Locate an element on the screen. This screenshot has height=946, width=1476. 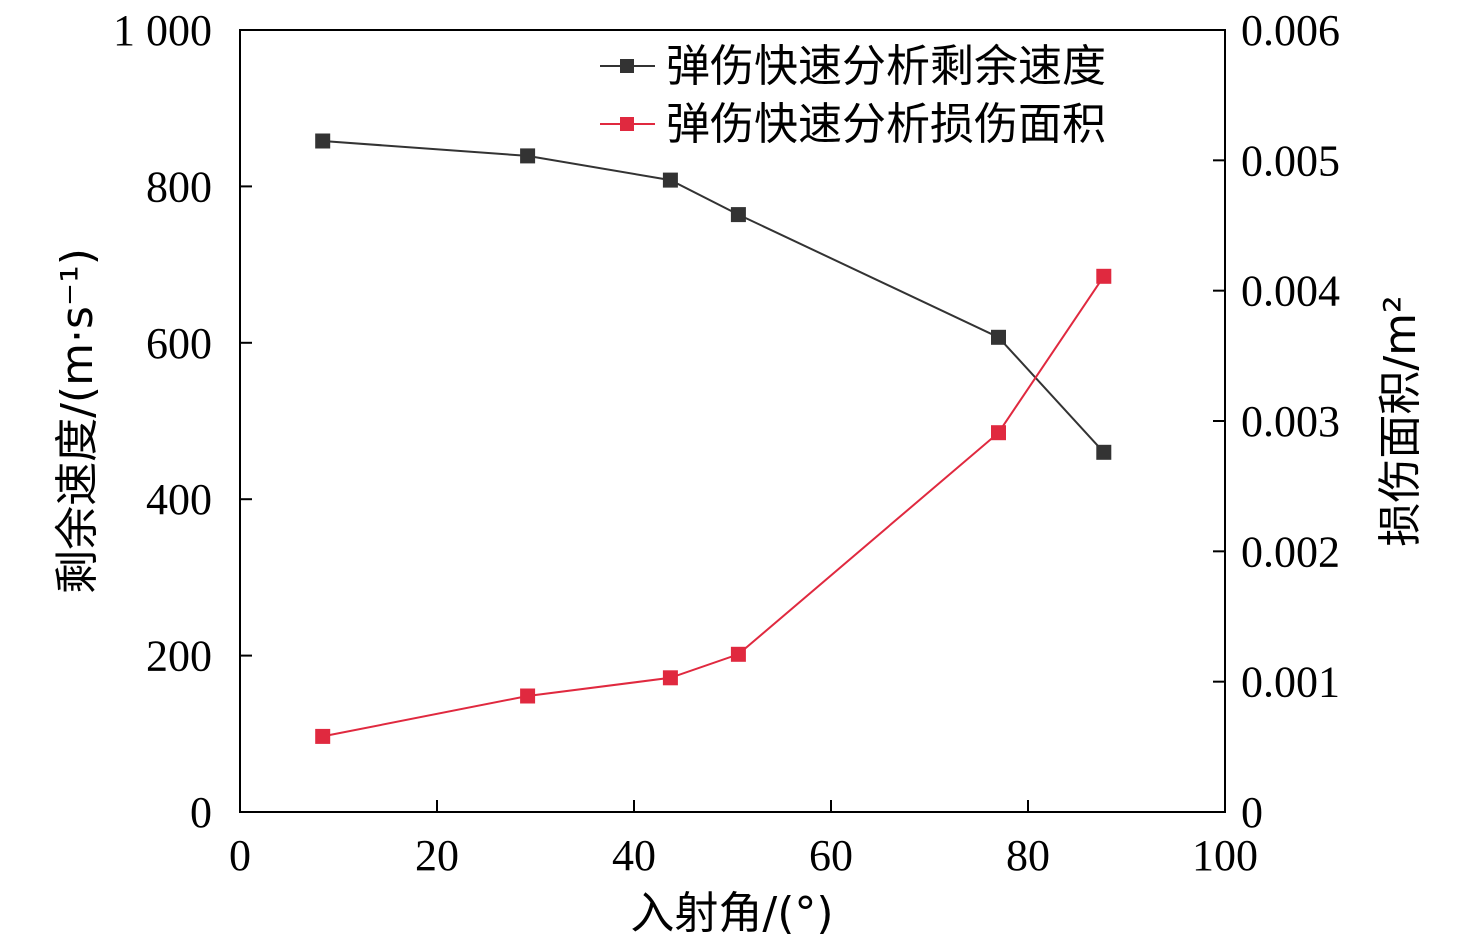
right-y-axis-ticks: 0 0.001 0.002 0.003 0.004 0.005 0.006 is located at coordinates (1276, 421).